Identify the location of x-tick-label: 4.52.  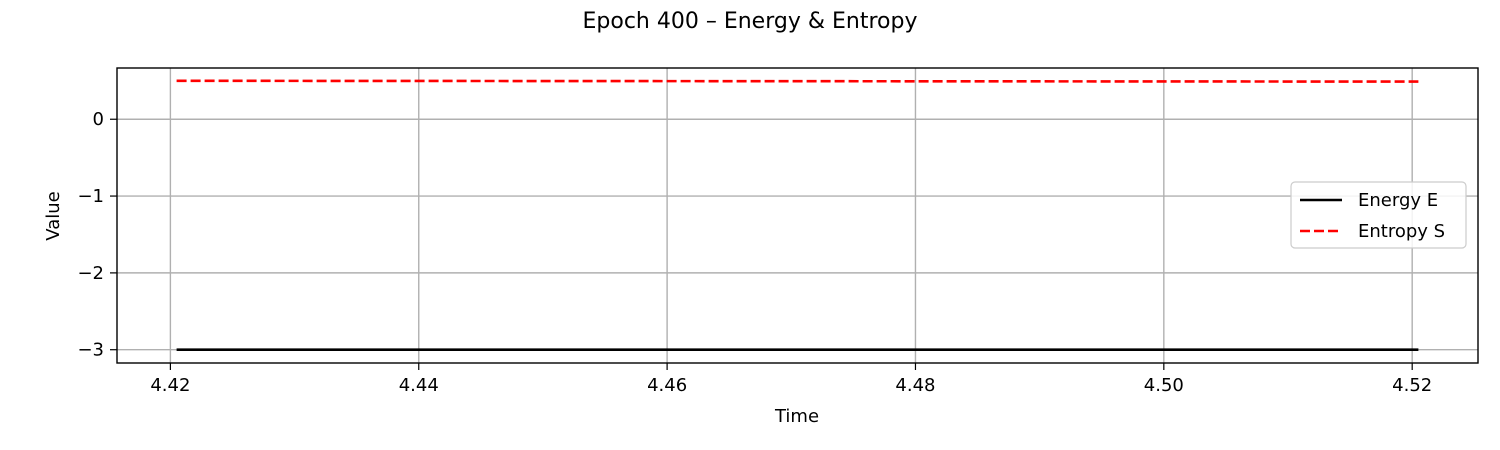
(1412, 385).